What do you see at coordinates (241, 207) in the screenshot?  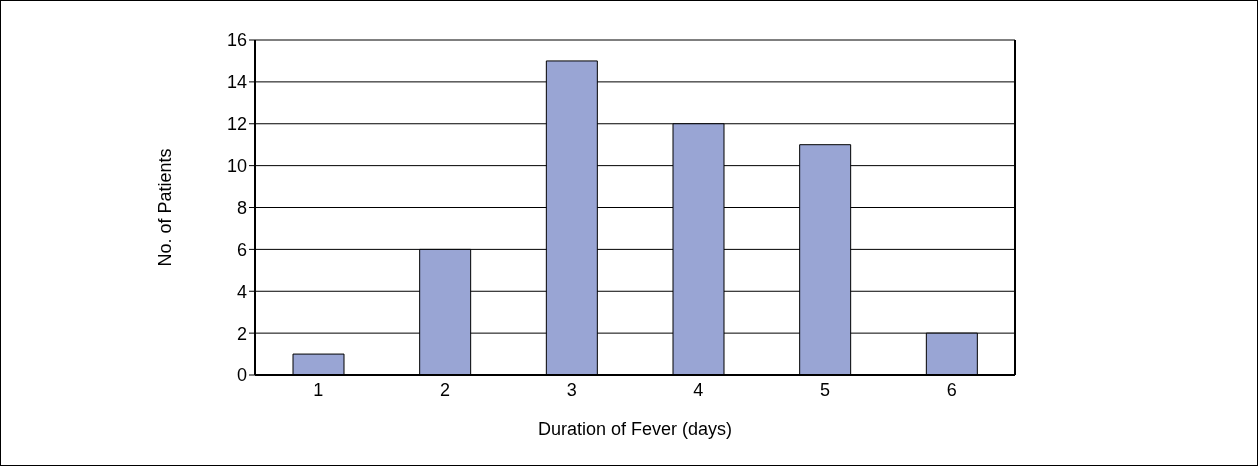 I see `y-tick-label: 8` at bounding box center [241, 207].